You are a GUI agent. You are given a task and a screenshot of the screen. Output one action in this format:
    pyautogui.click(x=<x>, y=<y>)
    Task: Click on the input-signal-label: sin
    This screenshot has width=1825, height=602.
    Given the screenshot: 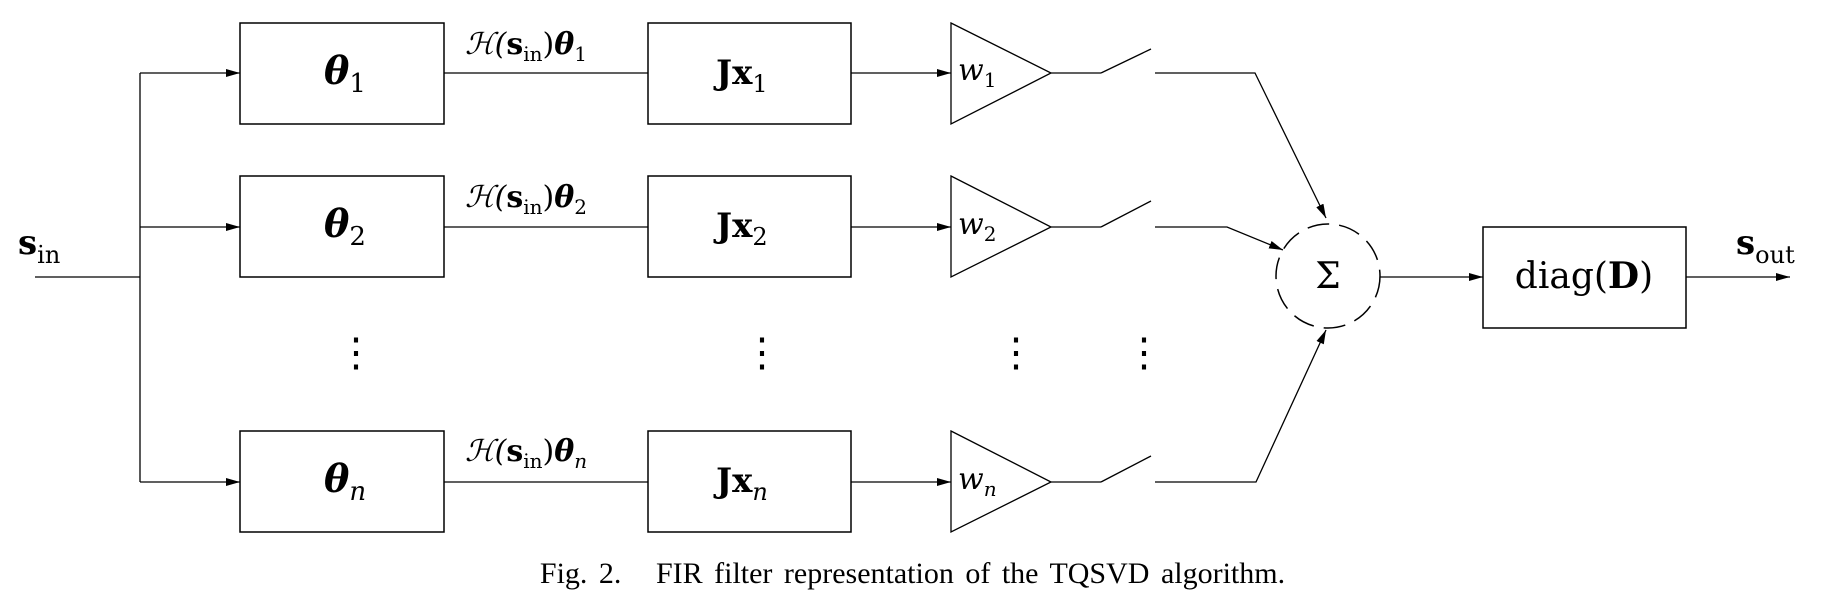 What is the action you would take?
    pyautogui.click(x=39, y=246)
    